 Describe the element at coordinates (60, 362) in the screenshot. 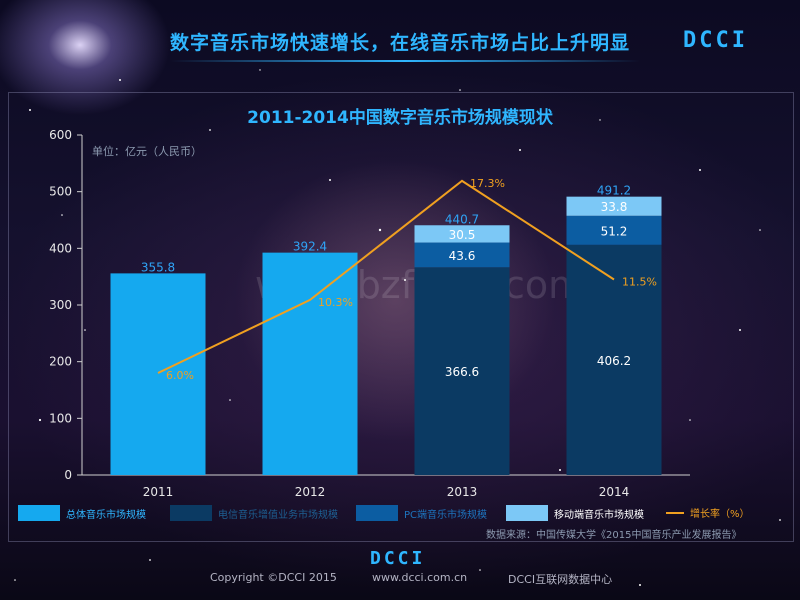

I see `y-tick-label: 200` at that location.